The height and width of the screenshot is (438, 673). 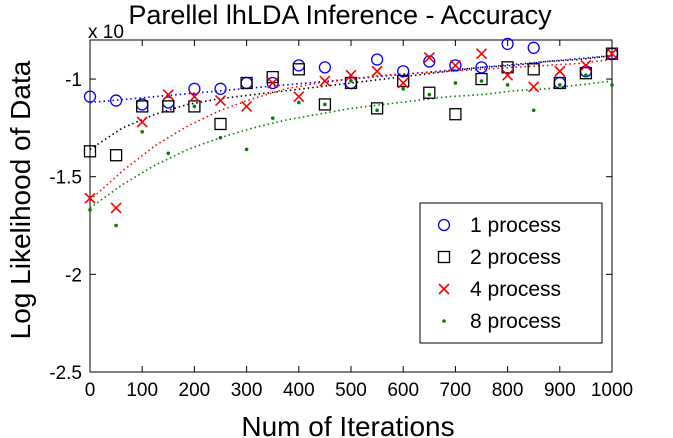 What do you see at coordinates (90, 390) in the screenshot?
I see `x-tick-label: 0` at bounding box center [90, 390].